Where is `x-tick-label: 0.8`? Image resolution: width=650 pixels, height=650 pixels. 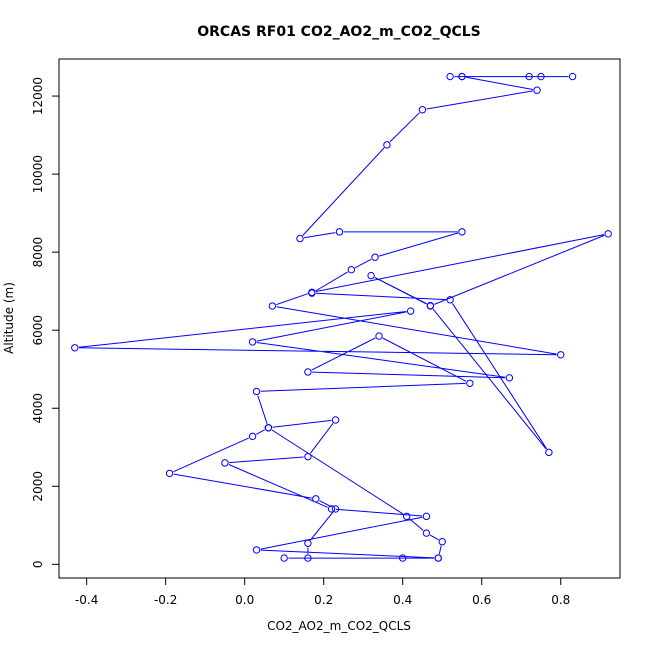 x-tick-label: 0.8 is located at coordinates (560, 600).